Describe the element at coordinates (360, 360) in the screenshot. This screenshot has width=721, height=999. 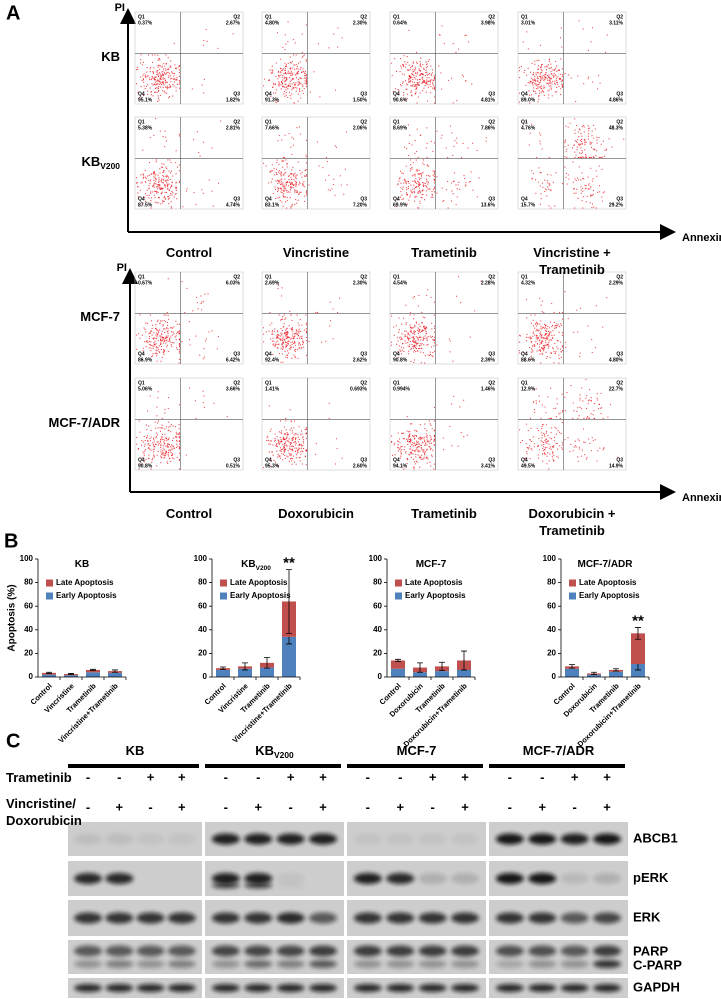
I see `quadrant-percent: 2.62%` at that location.